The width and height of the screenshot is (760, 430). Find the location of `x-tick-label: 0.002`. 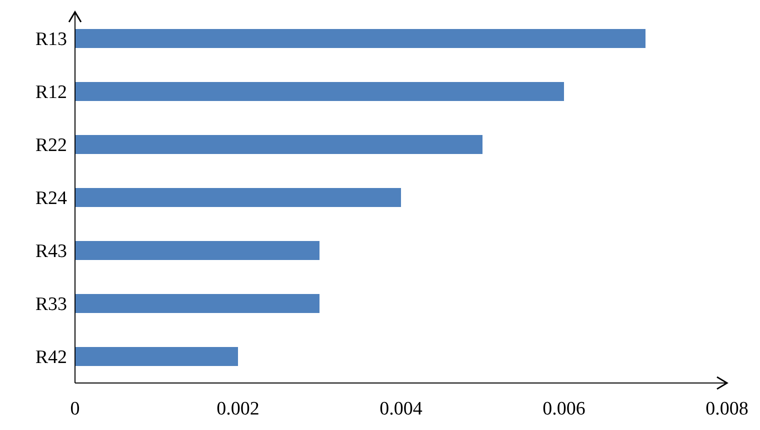

x-tick-label: 0.002 is located at coordinates (238, 409).